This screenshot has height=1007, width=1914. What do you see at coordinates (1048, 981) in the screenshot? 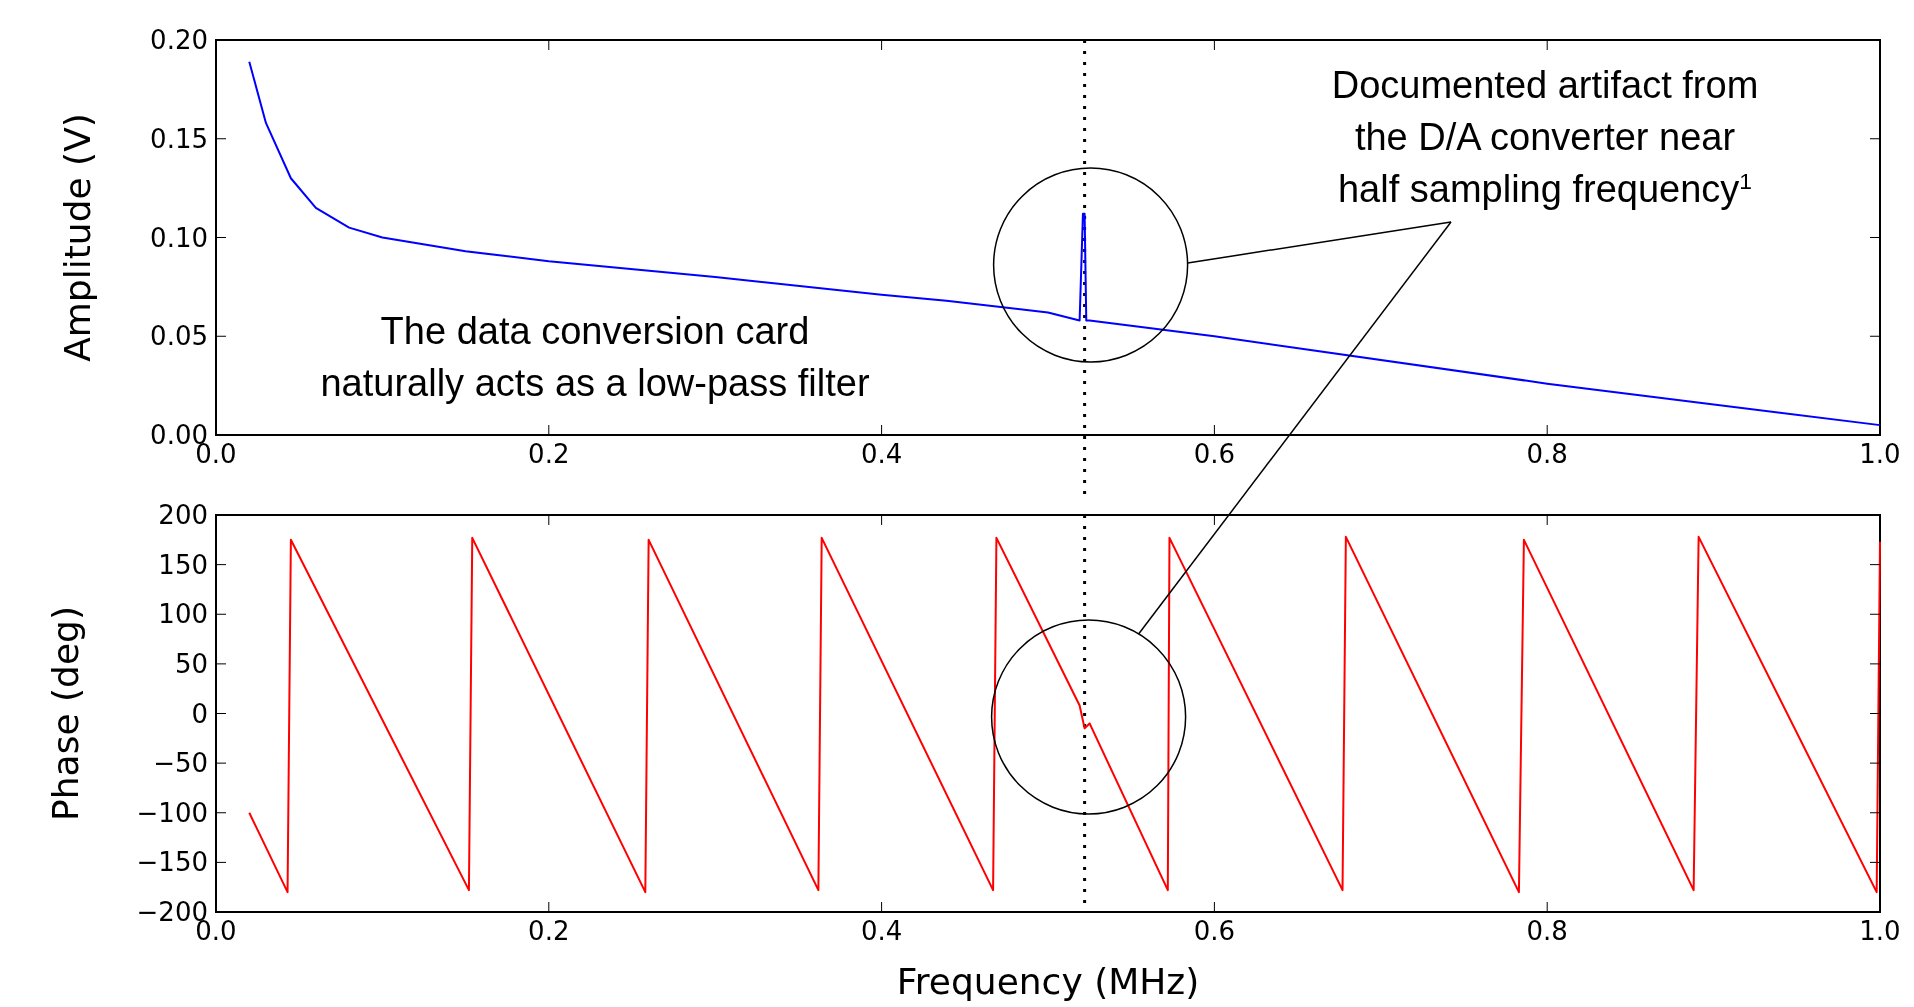
I see `x-axis-title: Frequency (MHz)` at bounding box center [1048, 981].